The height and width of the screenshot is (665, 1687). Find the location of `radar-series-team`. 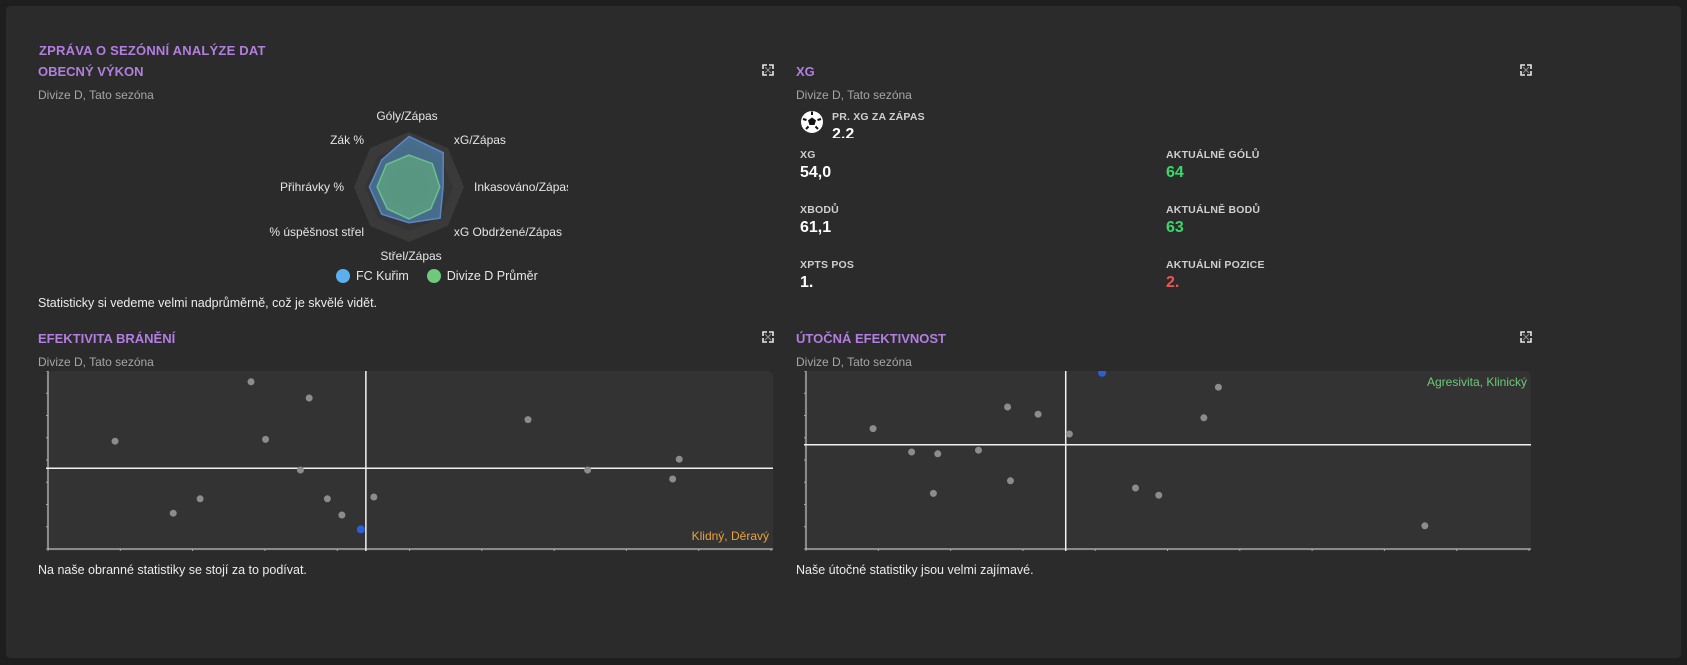

radar-series-team is located at coordinates (406, 179).